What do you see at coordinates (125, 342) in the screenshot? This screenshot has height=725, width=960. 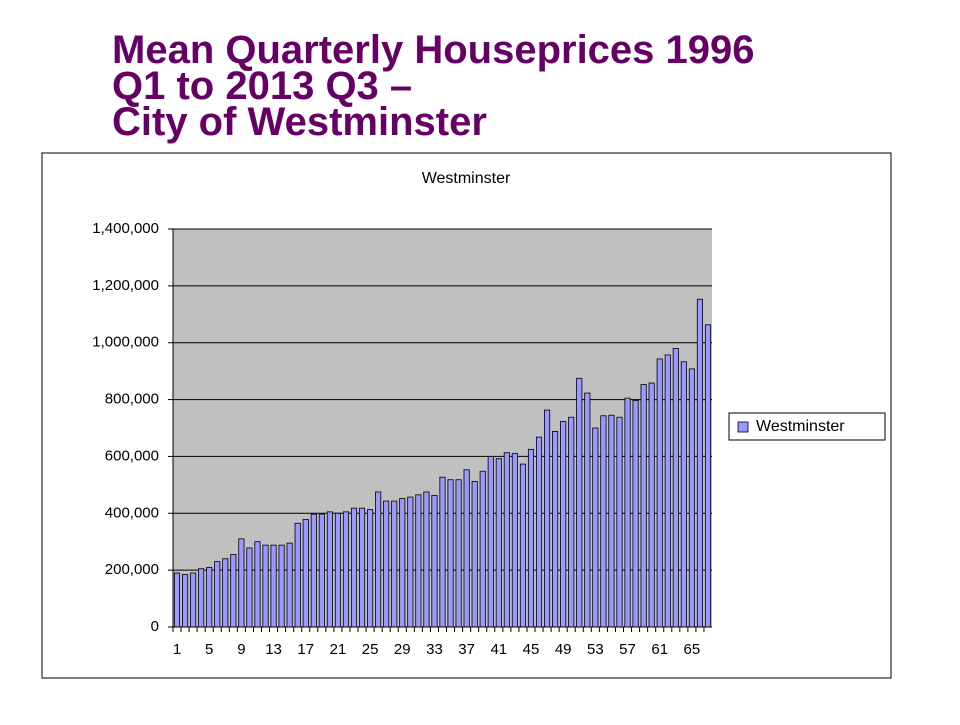 I see `y-tick-label: 1,000,000` at bounding box center [125, 342].